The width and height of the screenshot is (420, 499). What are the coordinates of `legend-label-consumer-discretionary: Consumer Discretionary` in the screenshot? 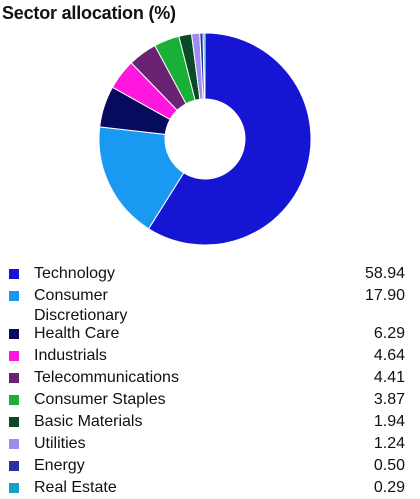 It's located at (139, 306).